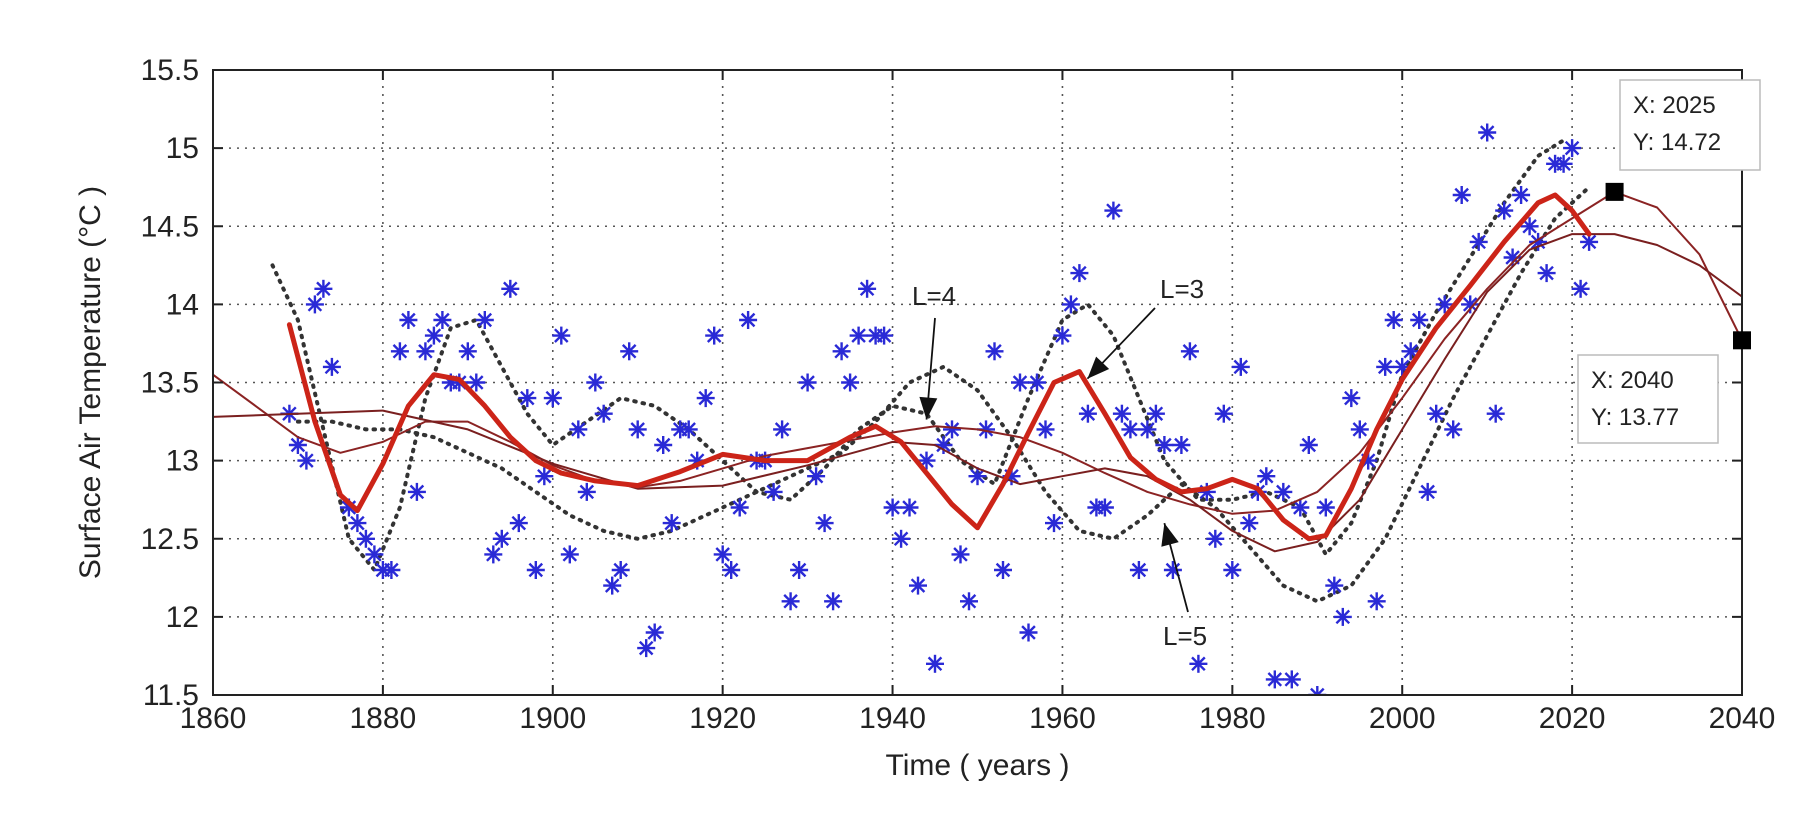  I want to click on y-axis-title: Surface Air Temperature (°C ), so click(90, 382).